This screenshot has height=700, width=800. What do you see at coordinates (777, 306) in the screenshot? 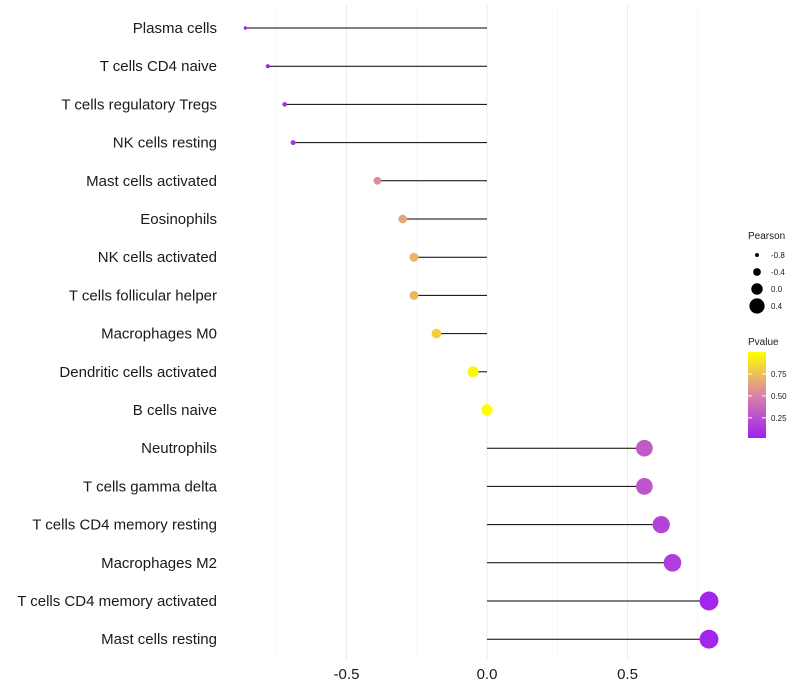
I see `pearson-legend-label: 0.4` at bounding box center [777, 306].